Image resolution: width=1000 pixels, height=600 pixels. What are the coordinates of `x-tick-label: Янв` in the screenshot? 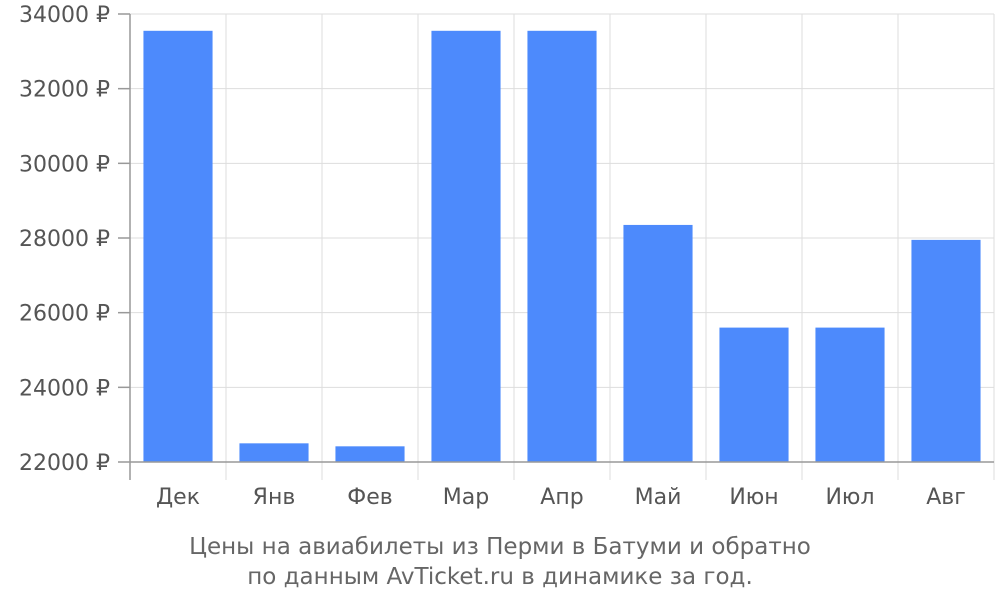 It's located at (274, 497).